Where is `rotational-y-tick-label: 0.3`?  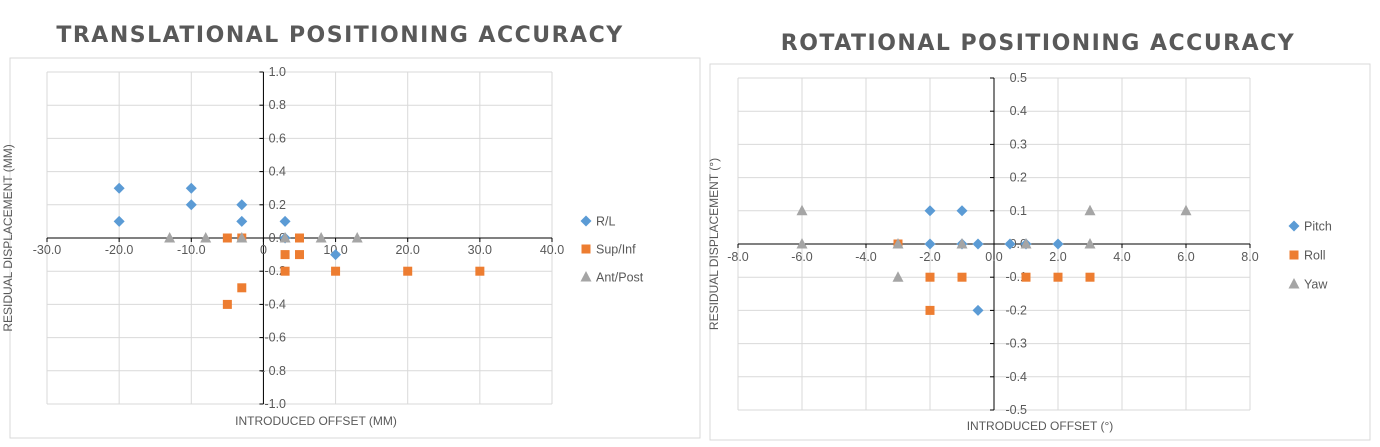 rotational-y-tick-label: 0.3 is located at coordinates (1018, 144).